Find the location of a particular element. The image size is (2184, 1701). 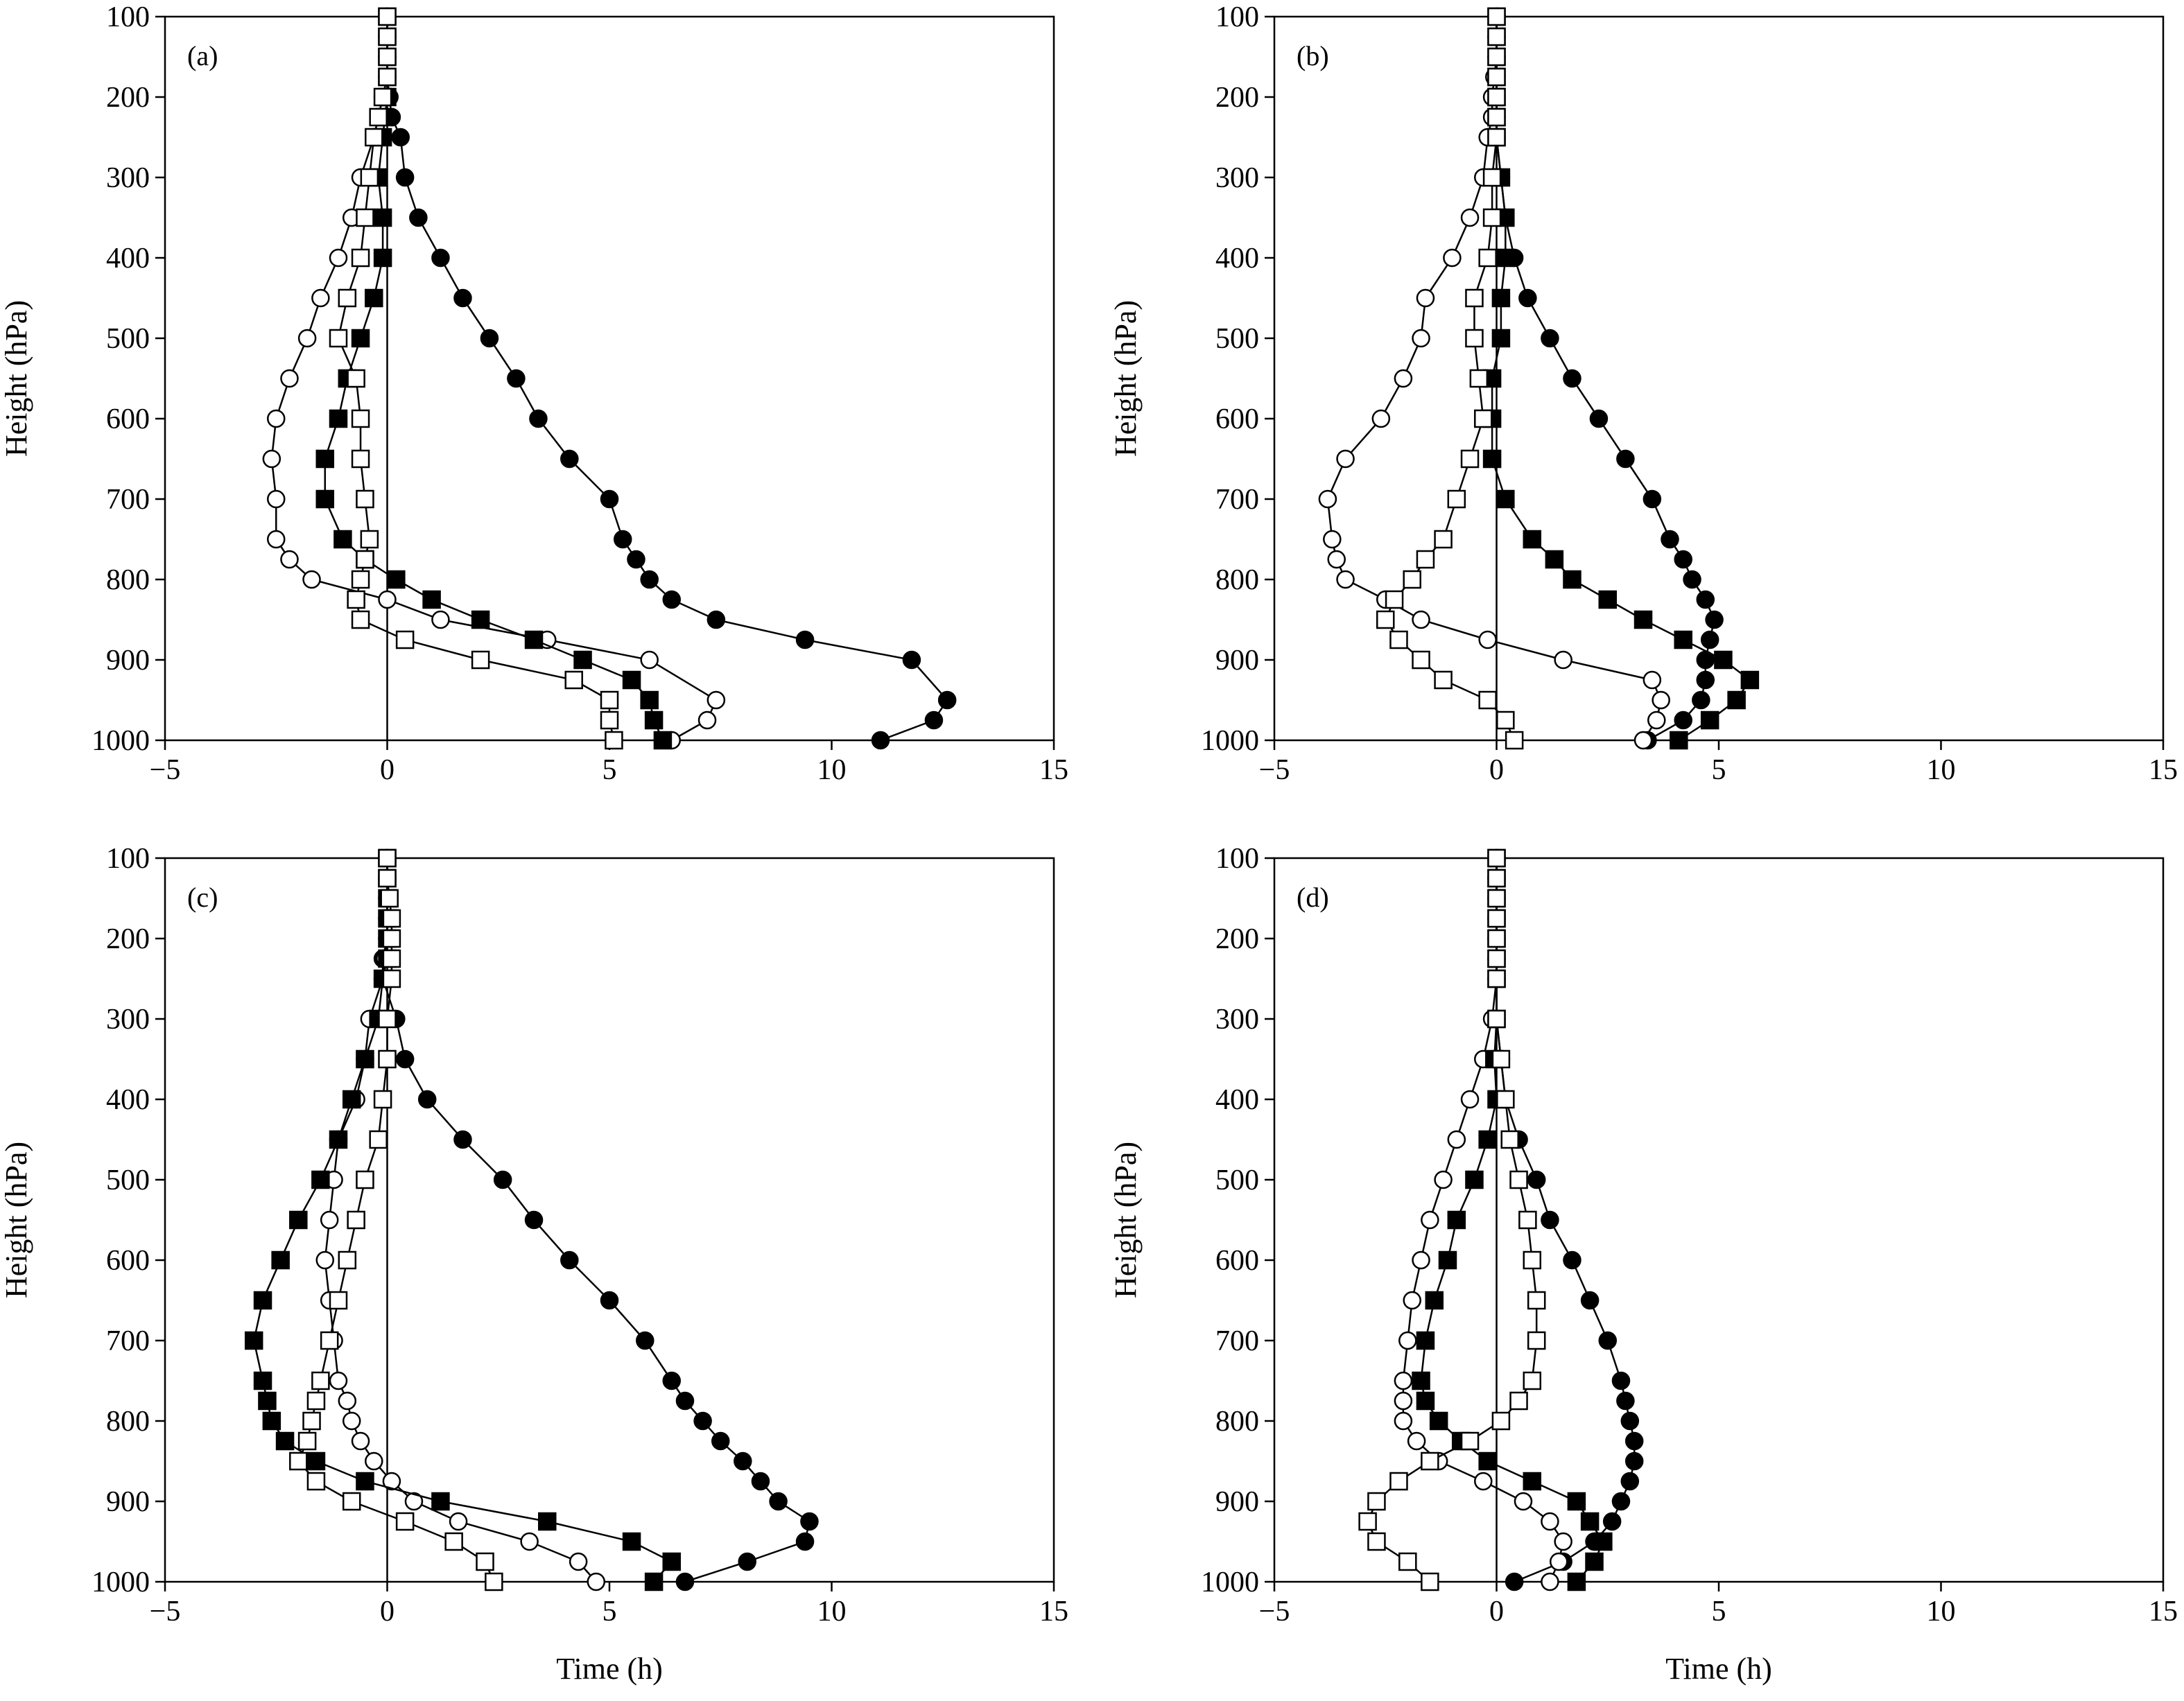

x-tick-label: 10 is located at coordinates (832, 1612).